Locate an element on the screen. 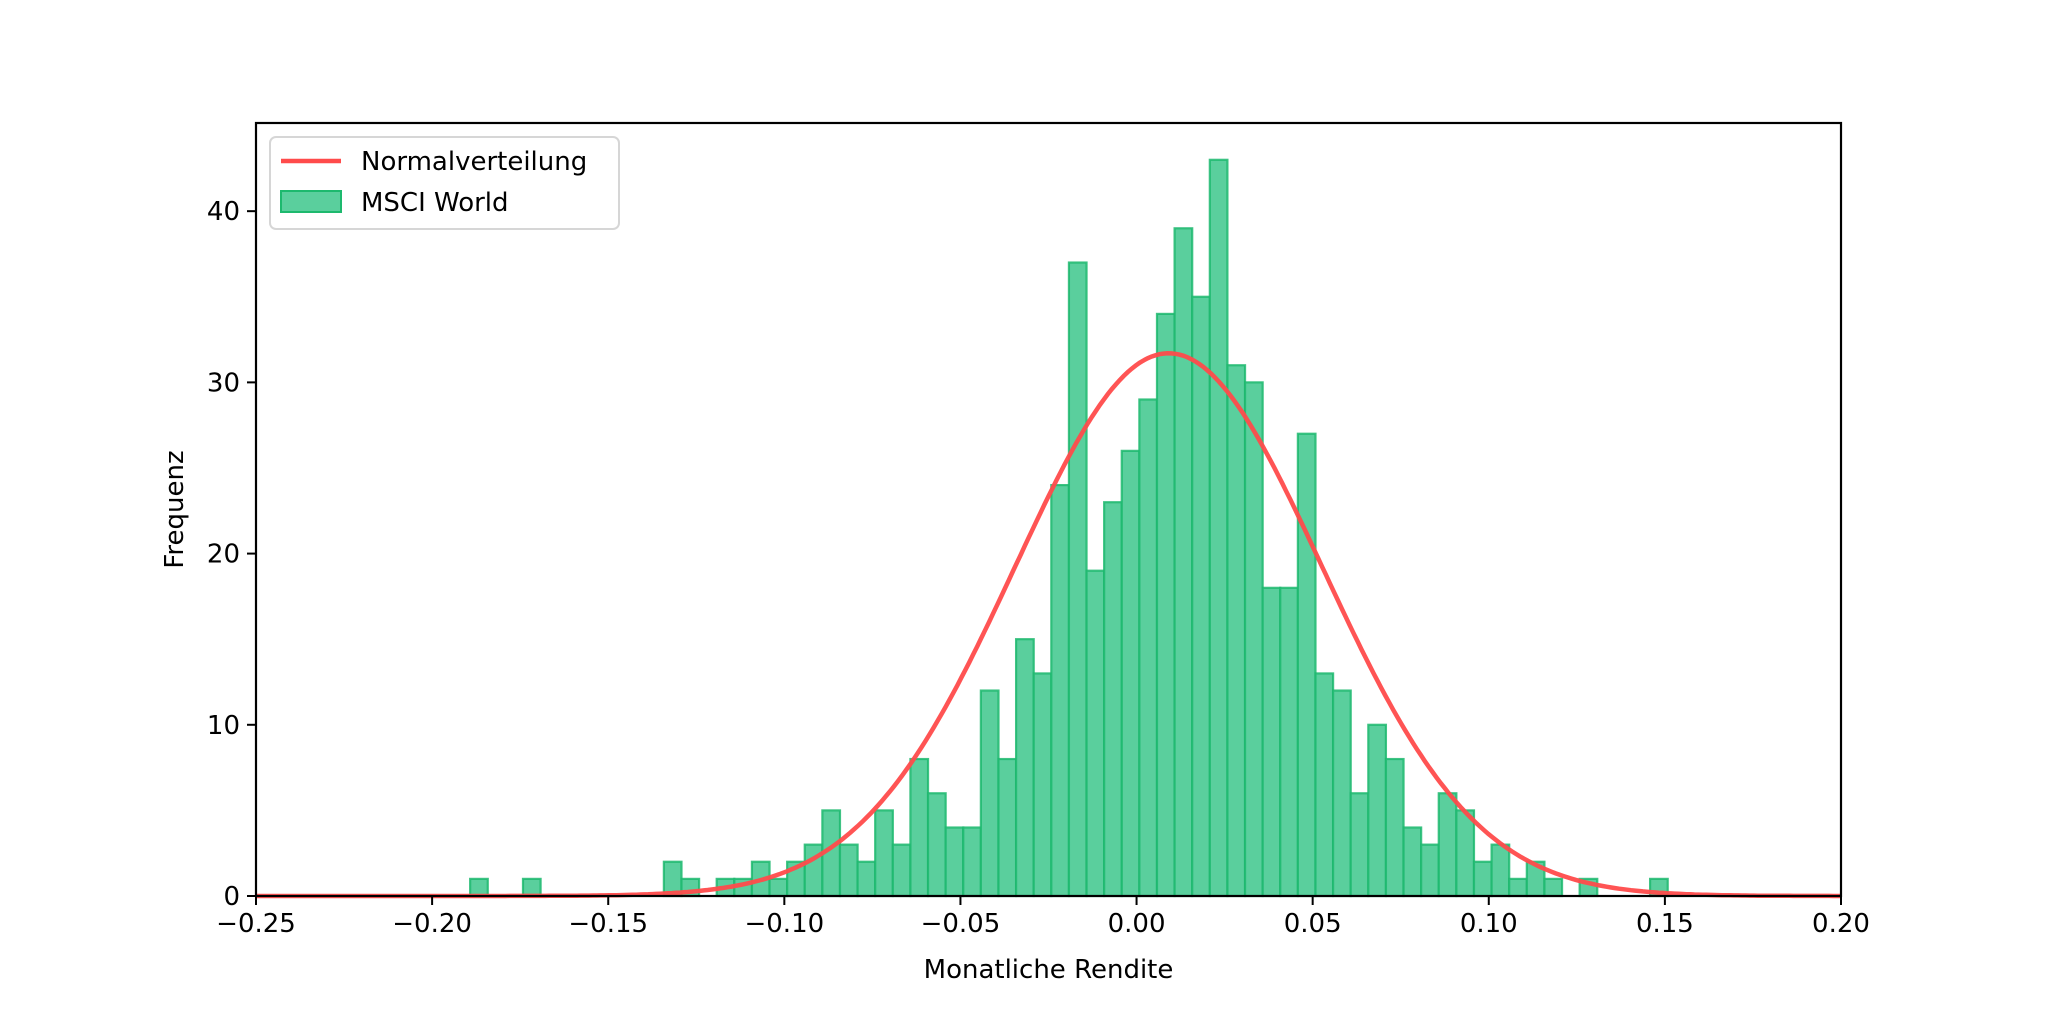 The height and width of the screenshot is (1024, 2048). x-tick-label: 0.00 is located at coordinates (1137, 924).